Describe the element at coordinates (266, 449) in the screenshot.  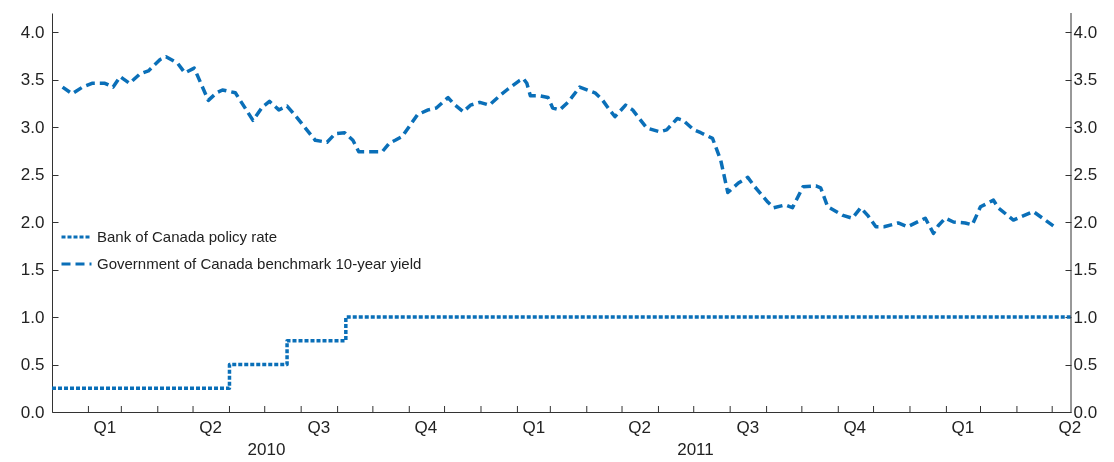
I see `text: 2010` at that location.